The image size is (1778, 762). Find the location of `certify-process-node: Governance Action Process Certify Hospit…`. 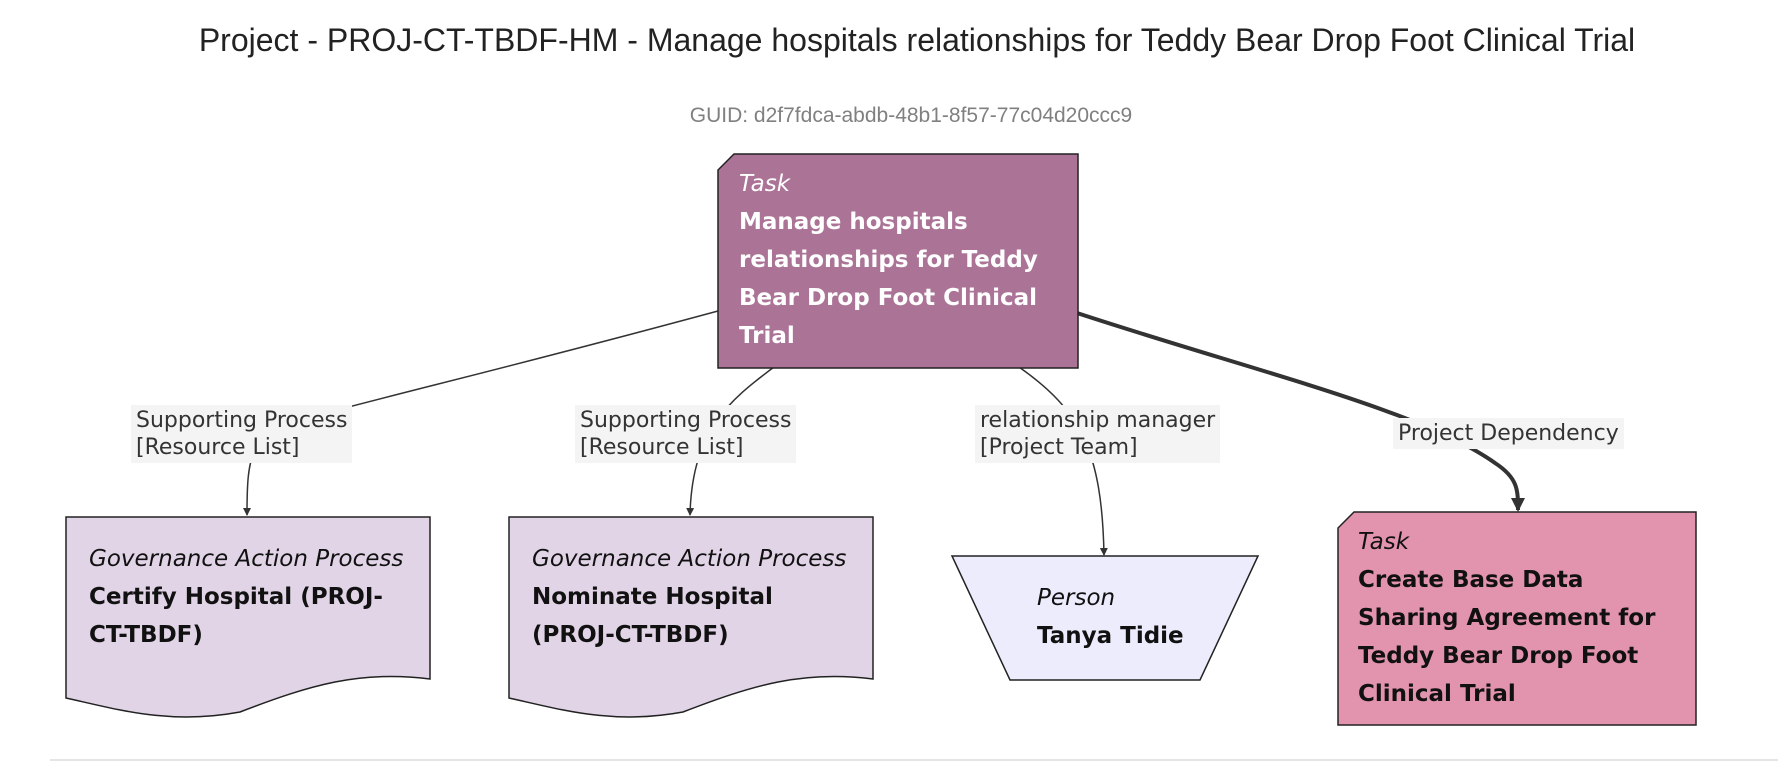

certify-process-node: Governance Action Process Certify Hospit… is located at coordinates (254, 597).